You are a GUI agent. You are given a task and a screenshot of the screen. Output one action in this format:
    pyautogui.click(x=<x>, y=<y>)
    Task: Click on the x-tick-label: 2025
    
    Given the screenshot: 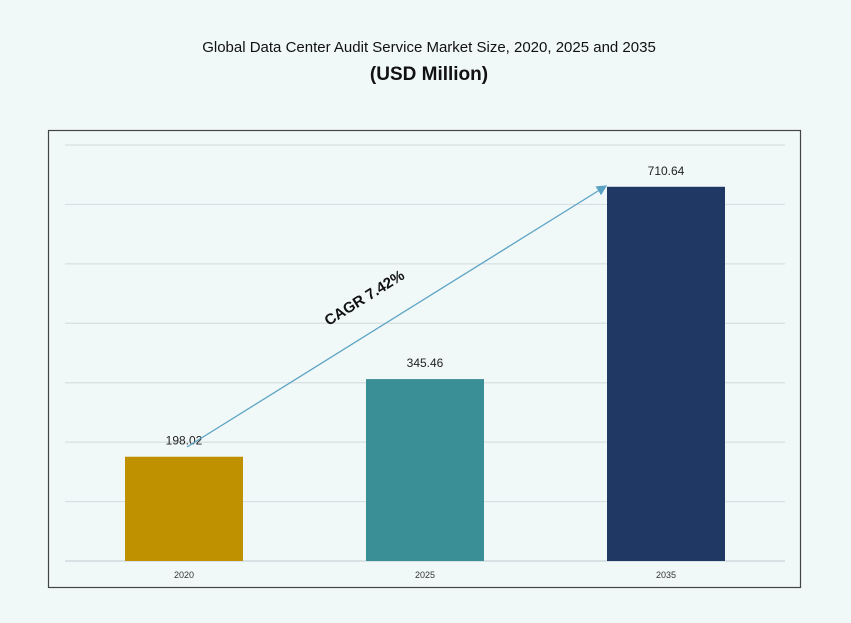 What is the action you would take?
    pyautogui.click(x=425, y=575)
    